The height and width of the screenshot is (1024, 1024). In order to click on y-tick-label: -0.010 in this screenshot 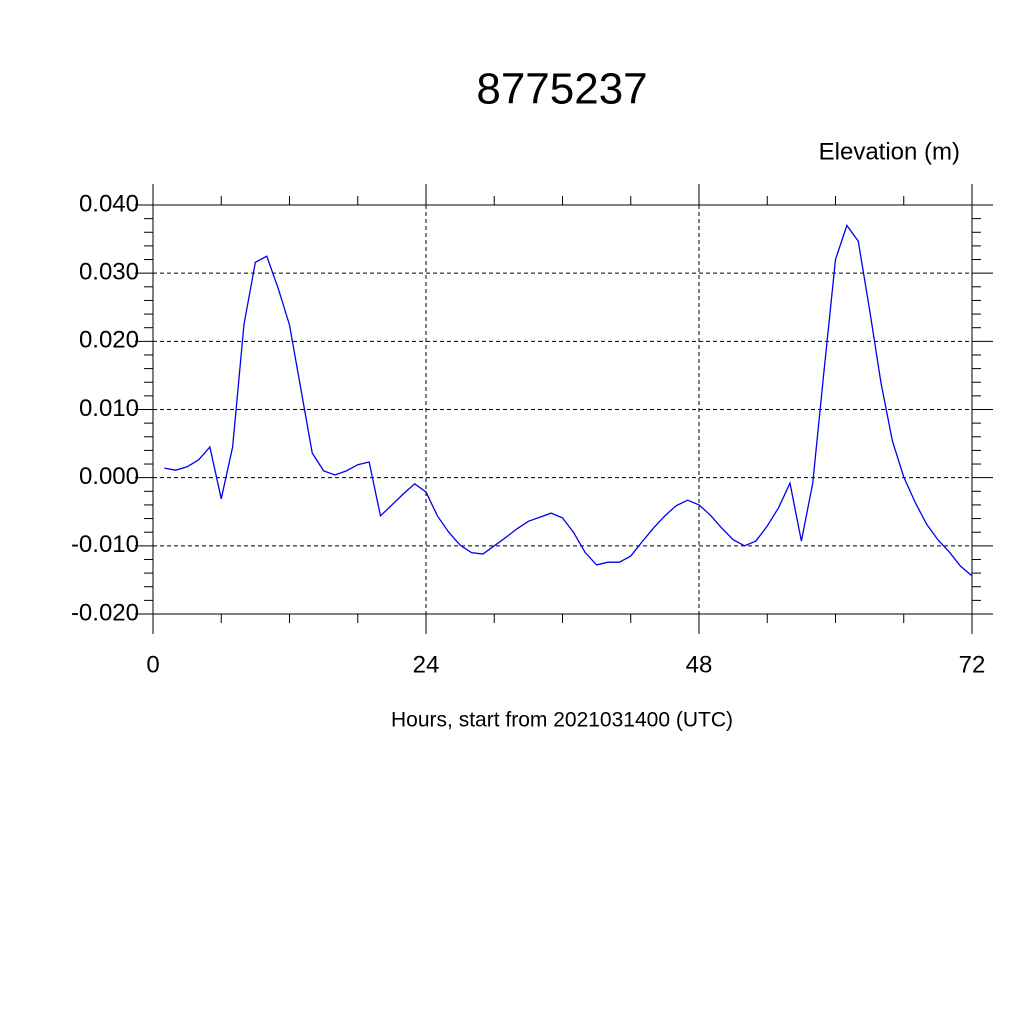, I will do `click(105, 544)`.